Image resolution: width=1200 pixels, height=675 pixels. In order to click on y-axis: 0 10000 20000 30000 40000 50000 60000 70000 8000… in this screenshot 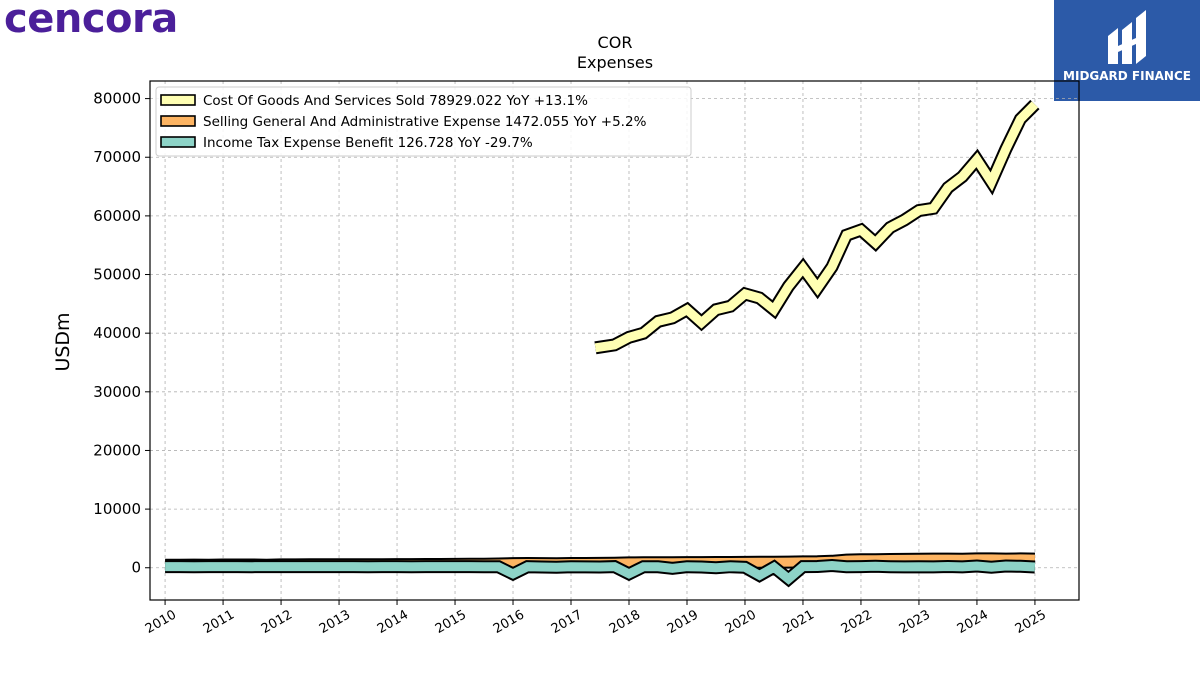, I will do `click(121, 333)`.